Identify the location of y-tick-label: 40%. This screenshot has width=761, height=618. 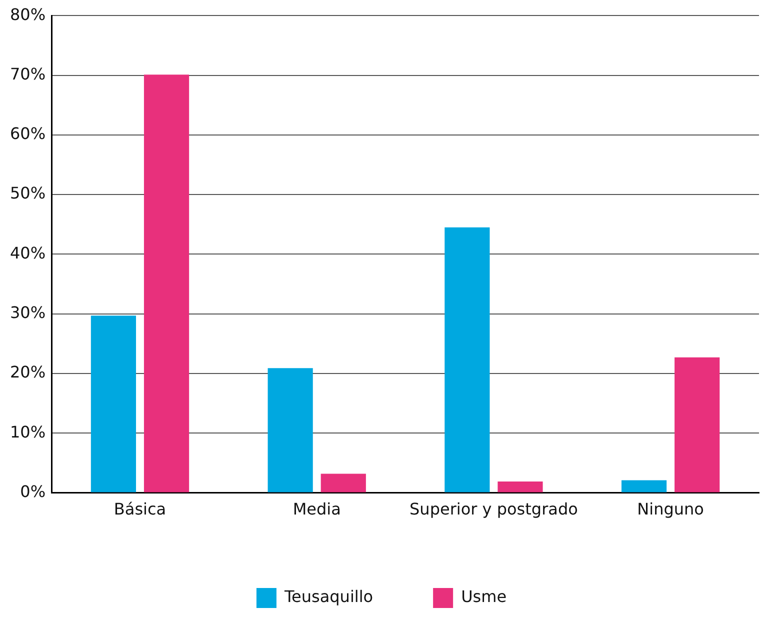
(28, 252).